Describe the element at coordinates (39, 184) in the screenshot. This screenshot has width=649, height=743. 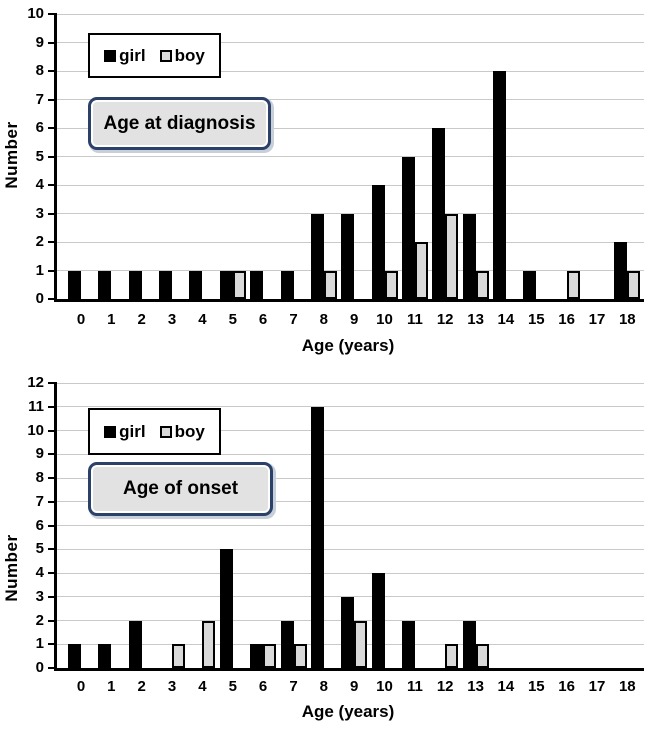
I see `y-tick-label: 4` at that location.